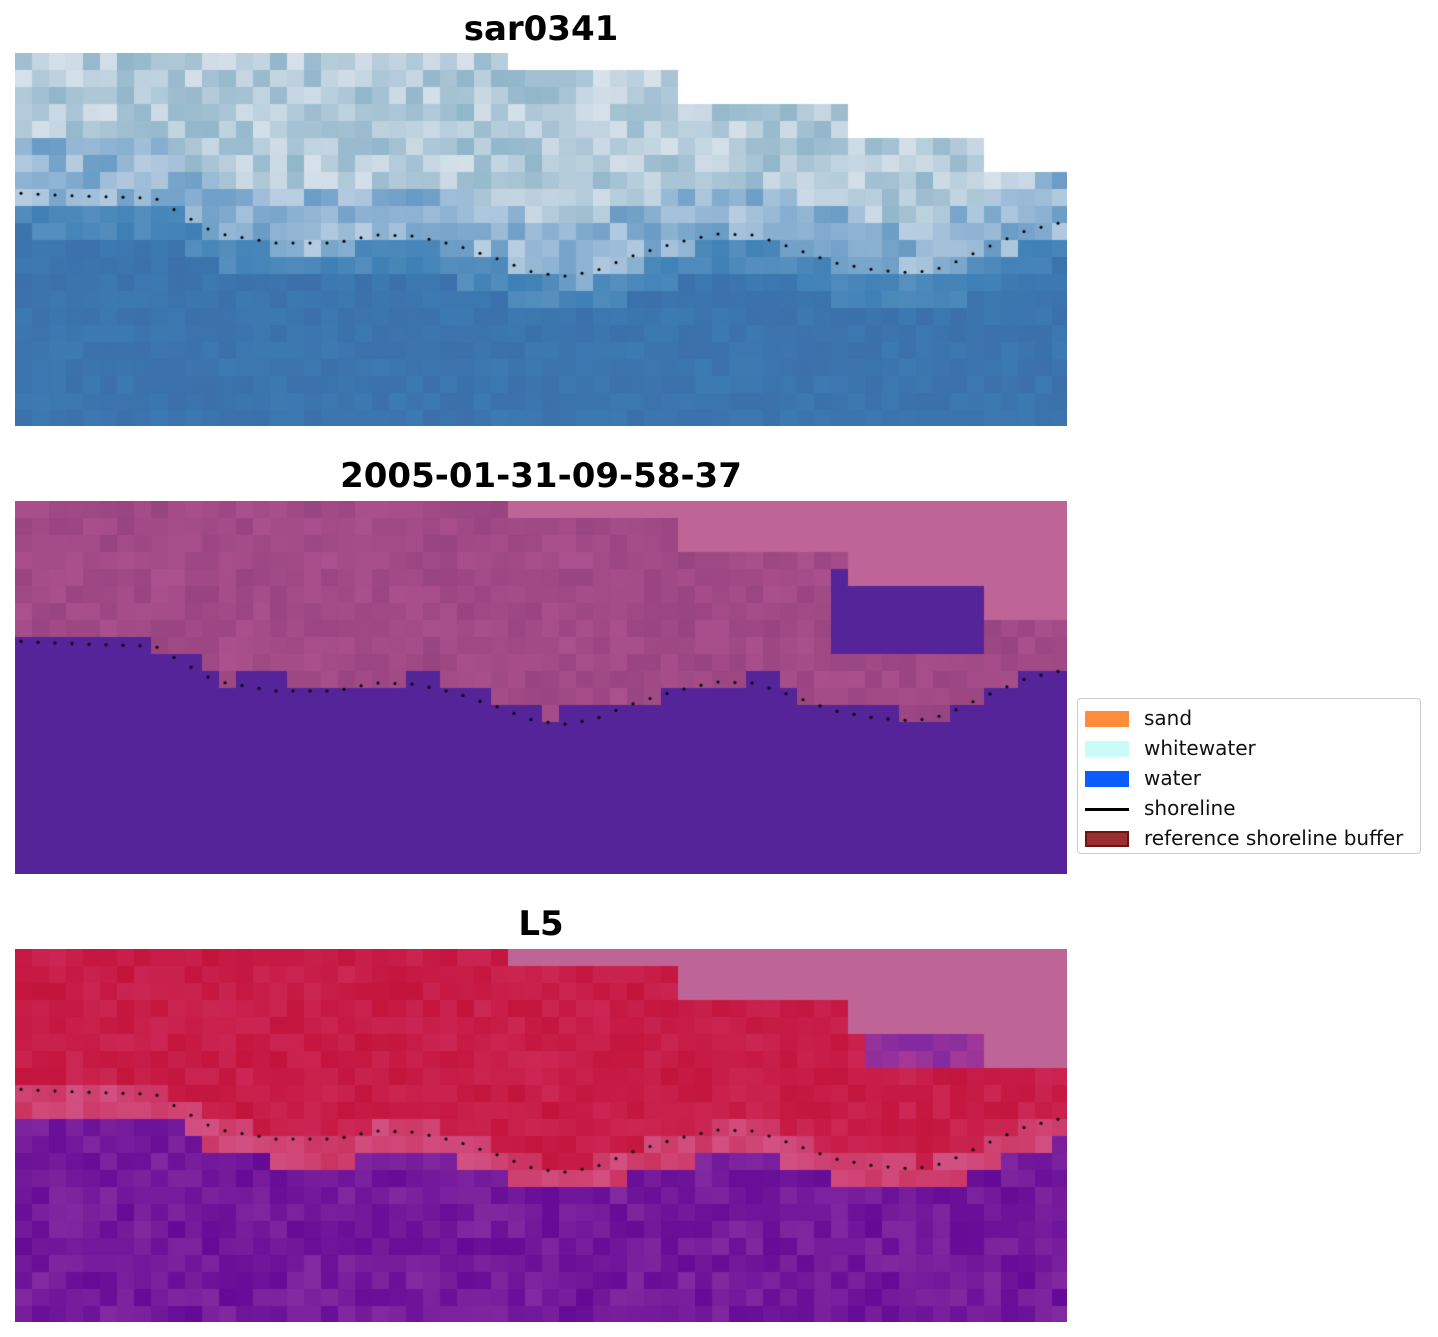 This screenshot has width=1438, height=1337. Describe the element at coordinates (1107, 779) in the screenshot. I see `water-swatch-icon` at that location.